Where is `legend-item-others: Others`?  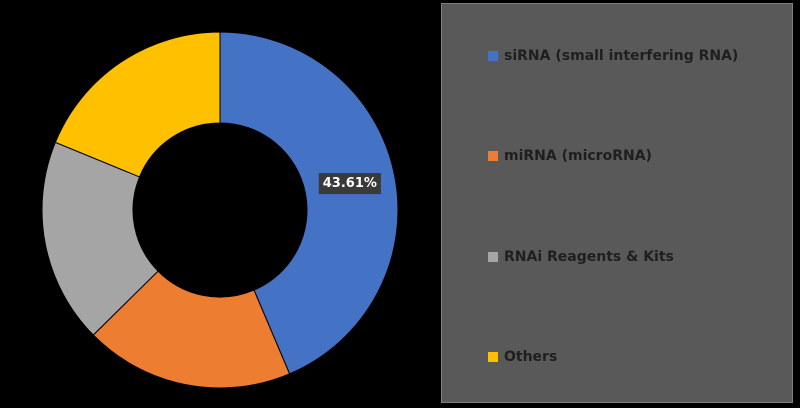
legend-item-others: Others is located at coordinates (522, 357).